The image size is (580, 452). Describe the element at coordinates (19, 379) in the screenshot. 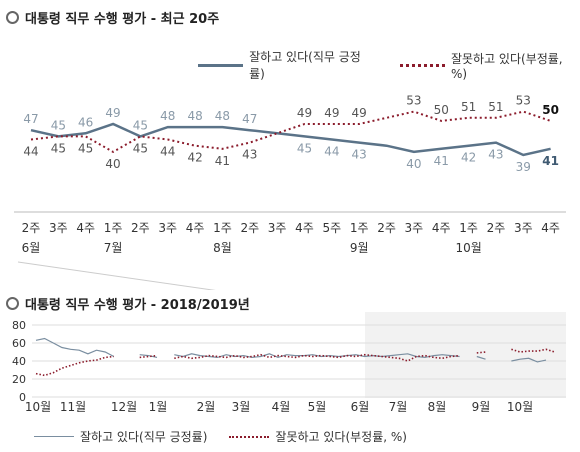

I see `y-tick-label: 20` at that location.